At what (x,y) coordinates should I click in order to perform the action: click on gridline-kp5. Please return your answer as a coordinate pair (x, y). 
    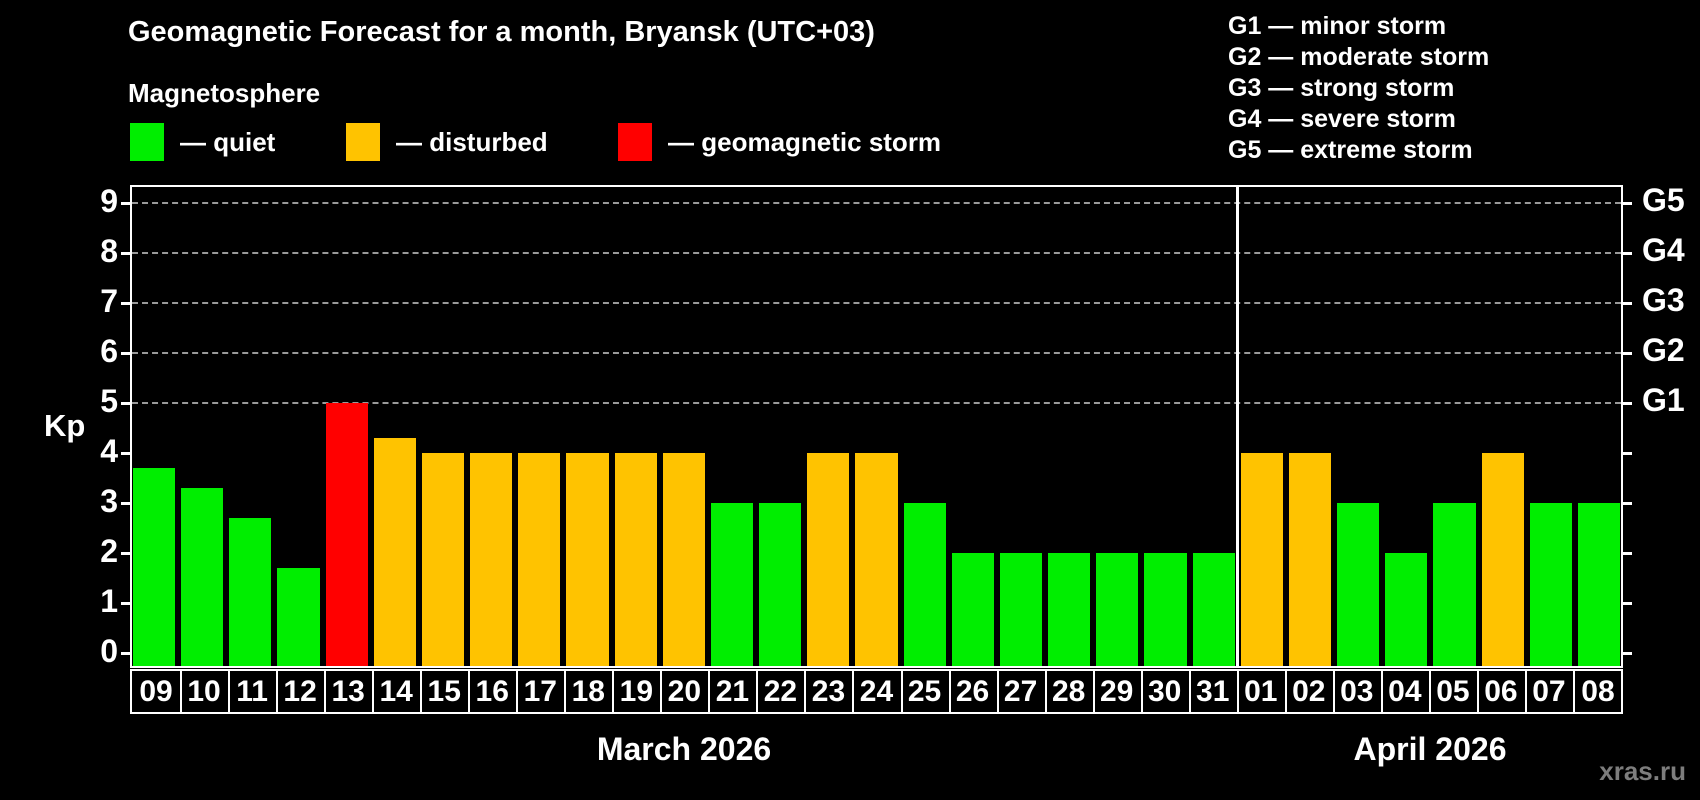
    Looking at the image, I should click on (876, 403).